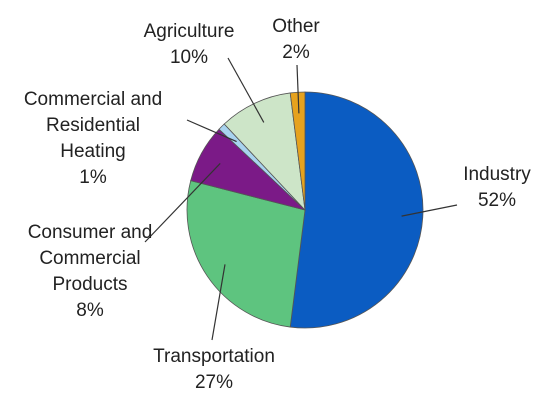 The image size is (553, 400). What do you see at coordinates (90, 271) in the screenshot?
I see `slice-label-consumer-products: Consumer and Commercial Products 8%` at bounding box center [90, 271].